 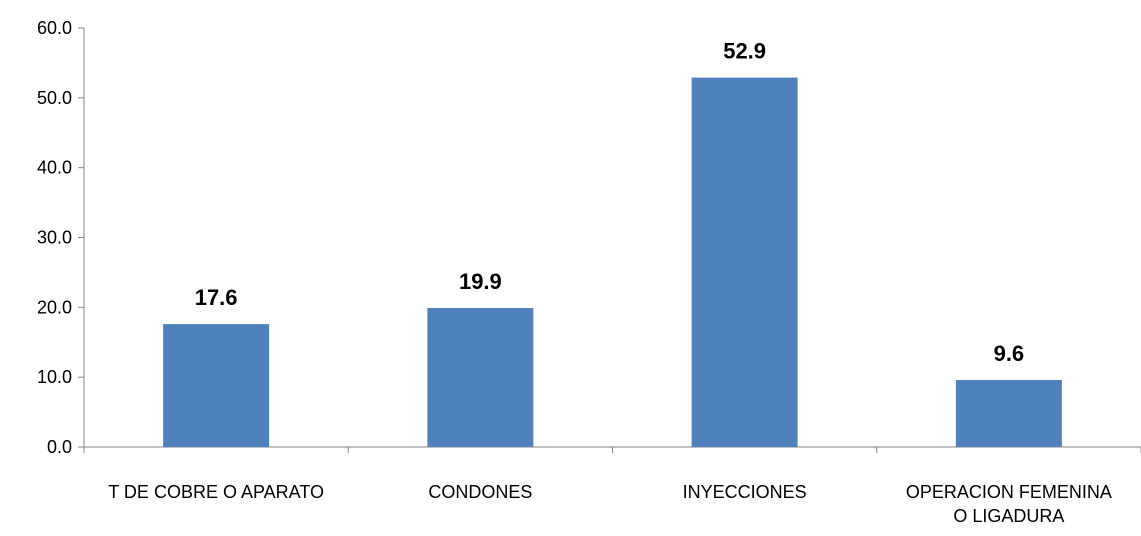 What do you see at coordinates (744, 51) in the screenshot?
I see `data-label: 52.9` at bounding box center [744, 51].